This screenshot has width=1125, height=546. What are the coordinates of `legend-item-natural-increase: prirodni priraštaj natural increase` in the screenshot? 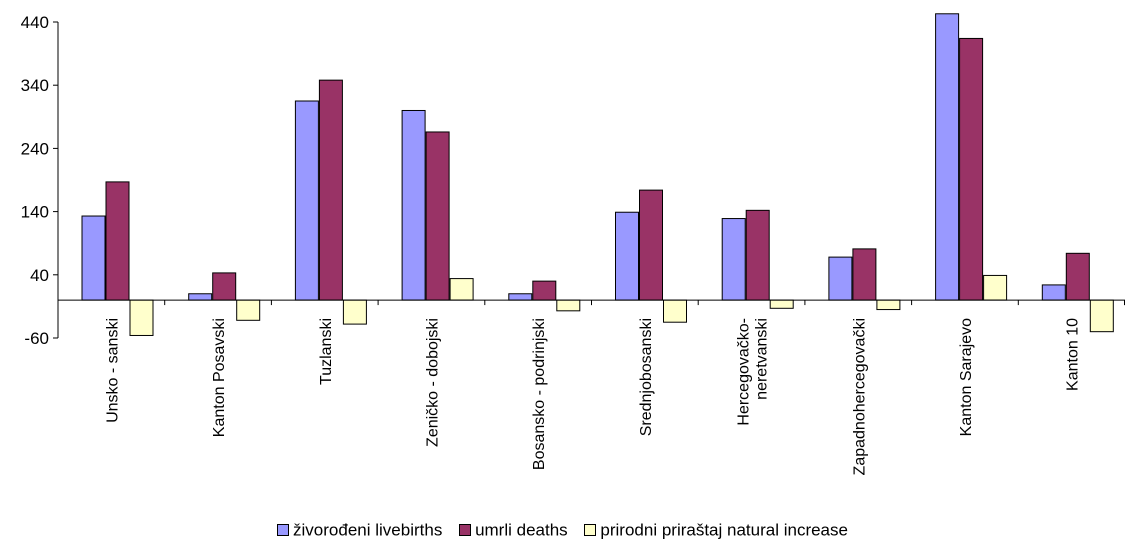 It's located at (716, 530).